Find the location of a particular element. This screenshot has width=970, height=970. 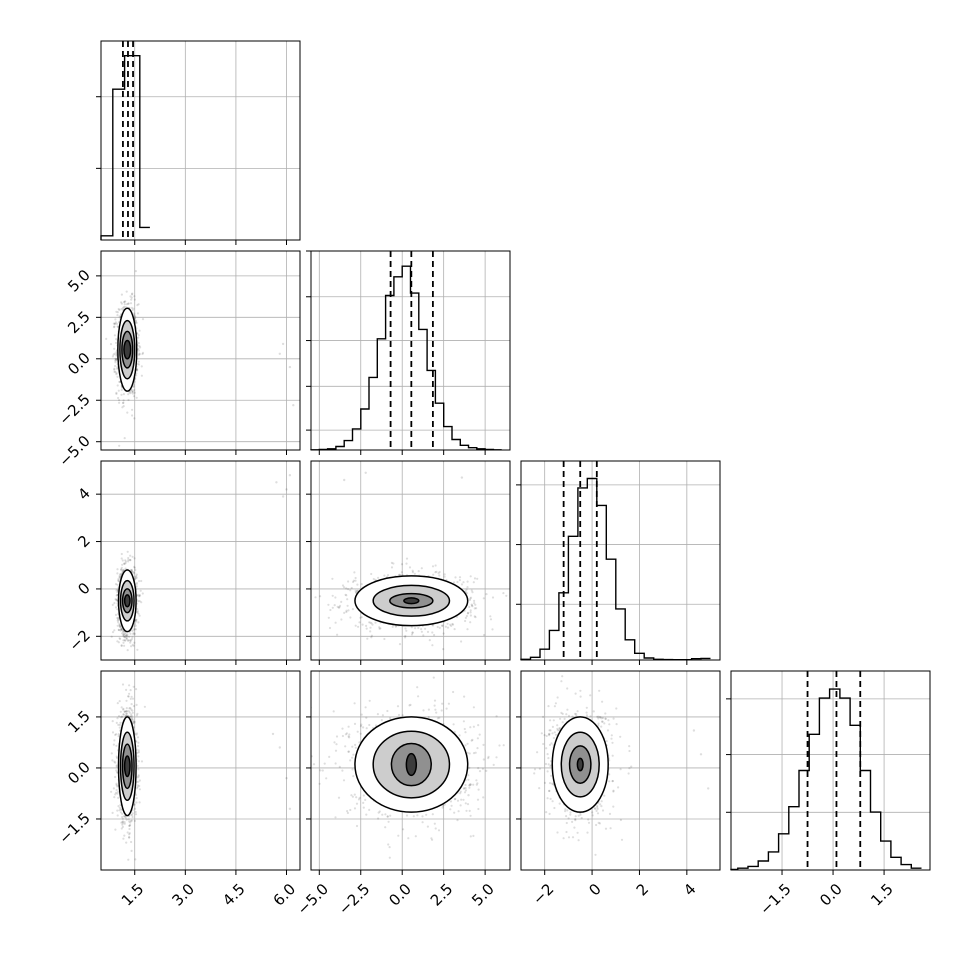

panel-frame is located at coordinates (200, 350).